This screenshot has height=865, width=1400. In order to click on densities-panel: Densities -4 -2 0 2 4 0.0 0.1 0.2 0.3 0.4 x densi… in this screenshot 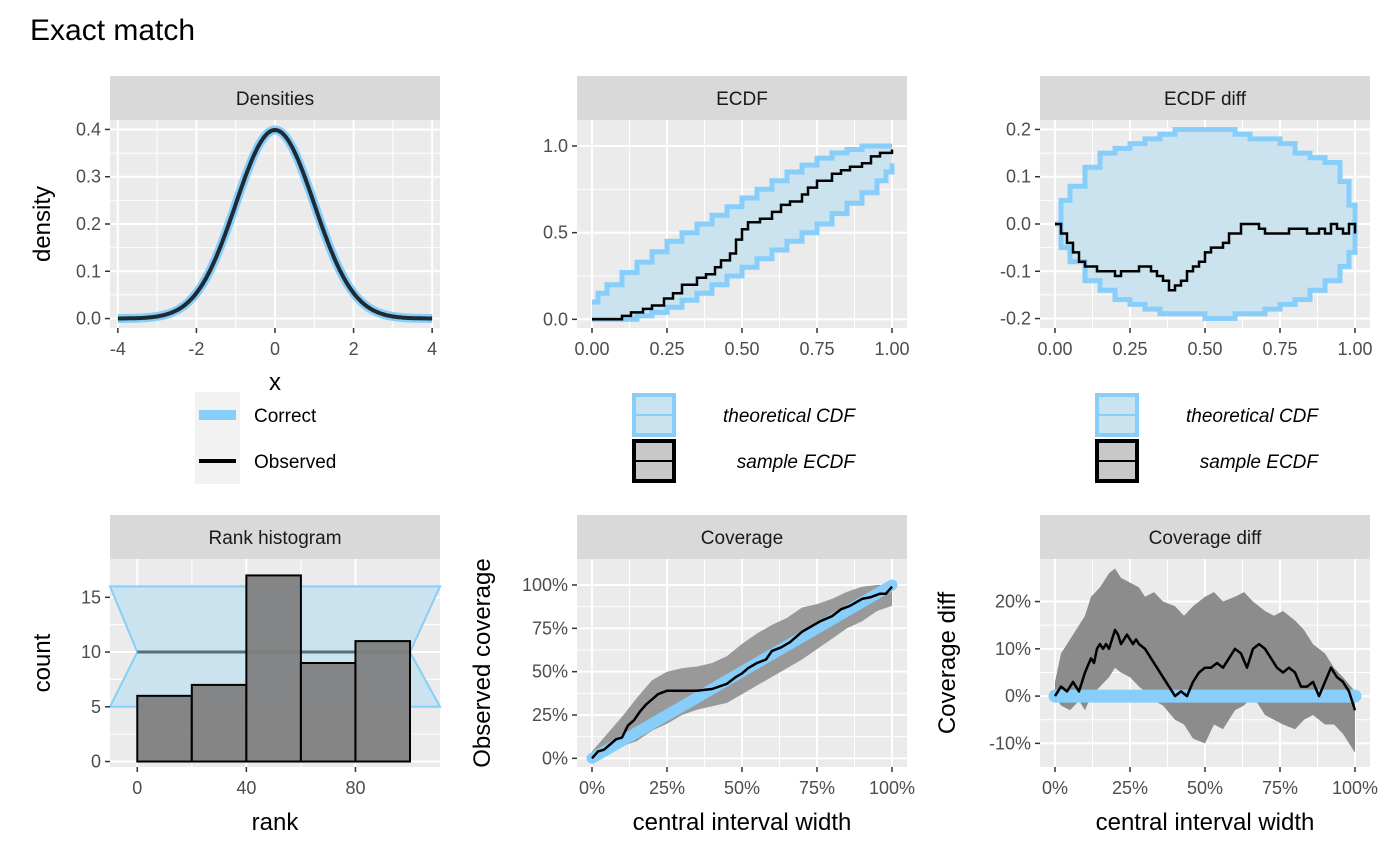, I will do `click(234, 280)`.